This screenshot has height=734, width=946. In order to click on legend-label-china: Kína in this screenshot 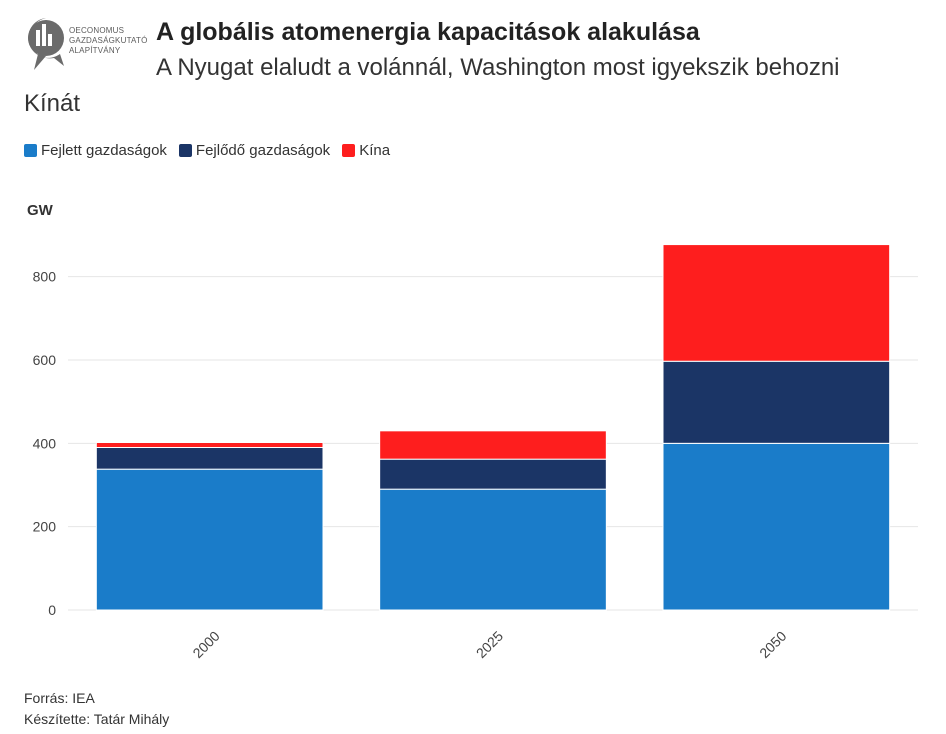, I will do `click(375, 150)`.